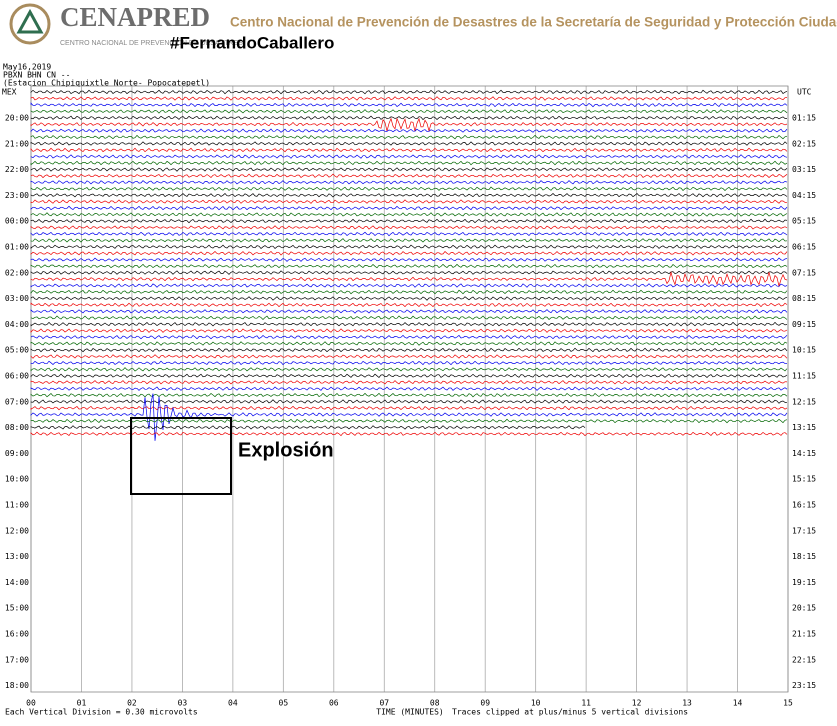 This screenshot has width=837, height=726. I want to click on right-time-label: 11:15, so click(804, 376).